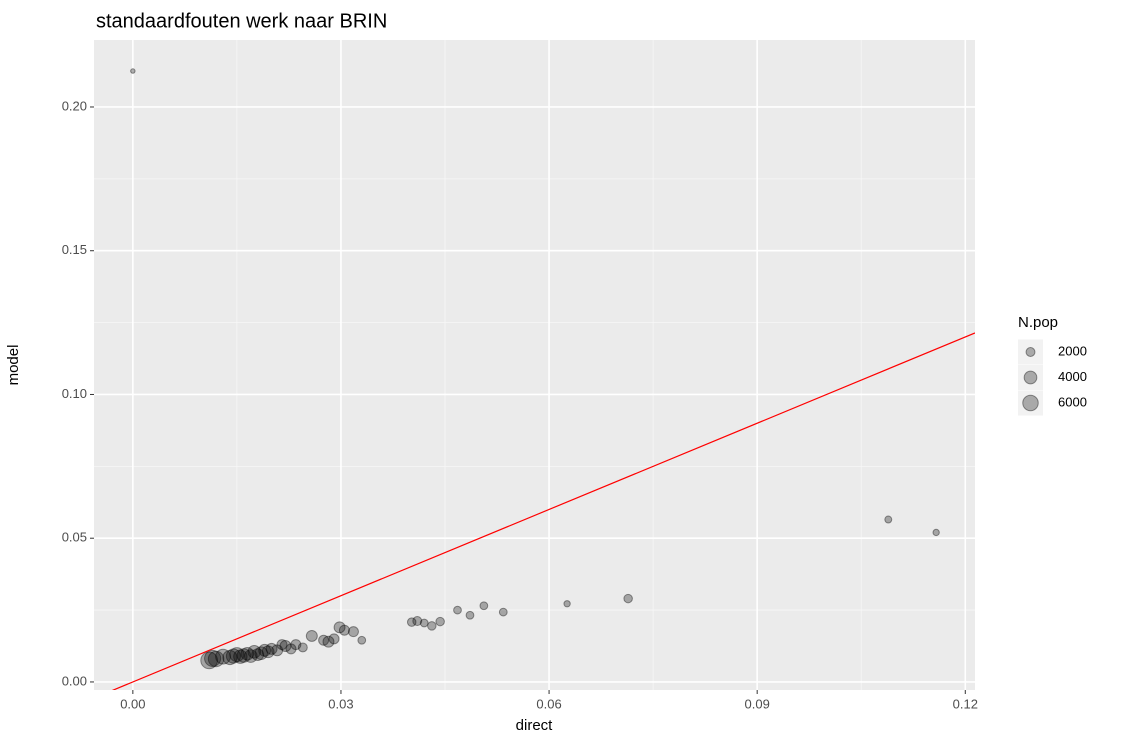  What do you see at coordinates (1038, 322) in the screenshot?
I see `legend-title: N.pop` at bounding box center [1038, 322].